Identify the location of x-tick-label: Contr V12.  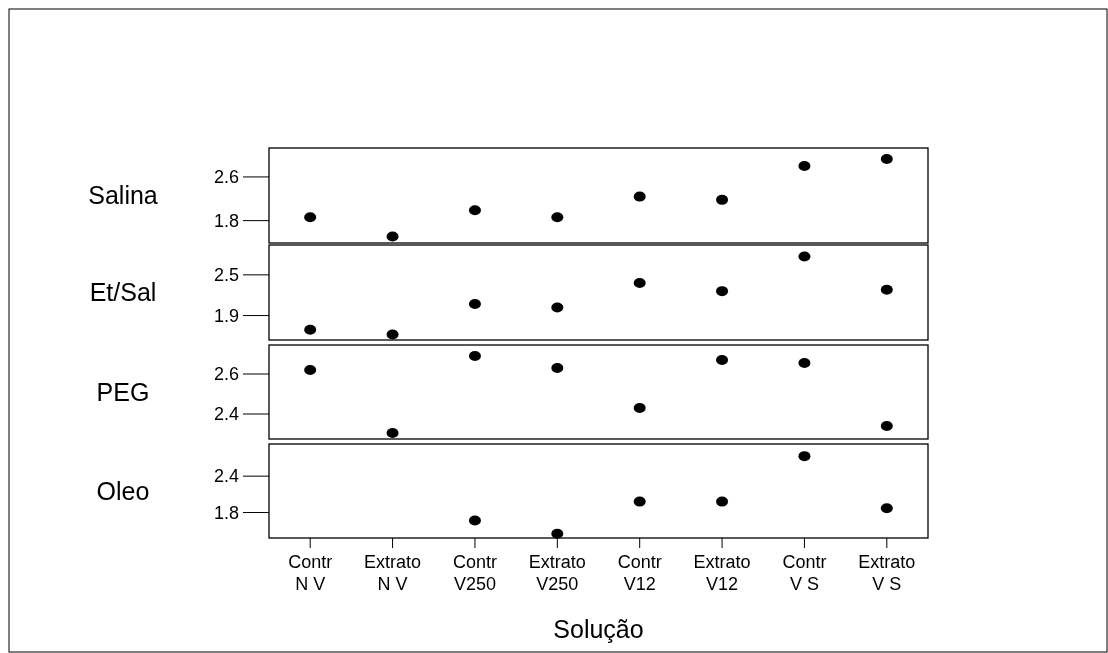
(639, 573).